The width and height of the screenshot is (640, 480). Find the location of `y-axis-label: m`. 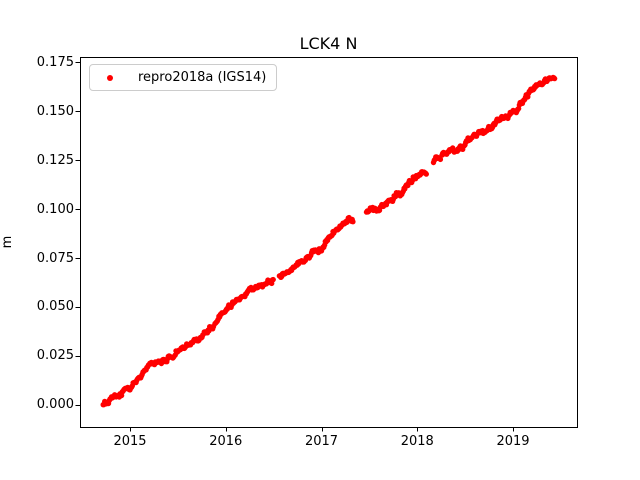

y-axis-label: m is located at coordinates (7, 242).